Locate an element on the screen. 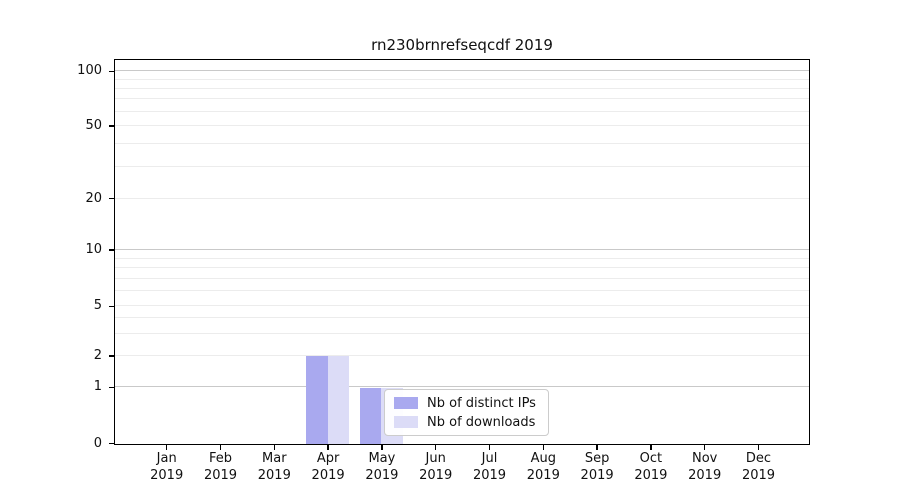  x-tick-month: Oct is located at coordinates (651, 458).